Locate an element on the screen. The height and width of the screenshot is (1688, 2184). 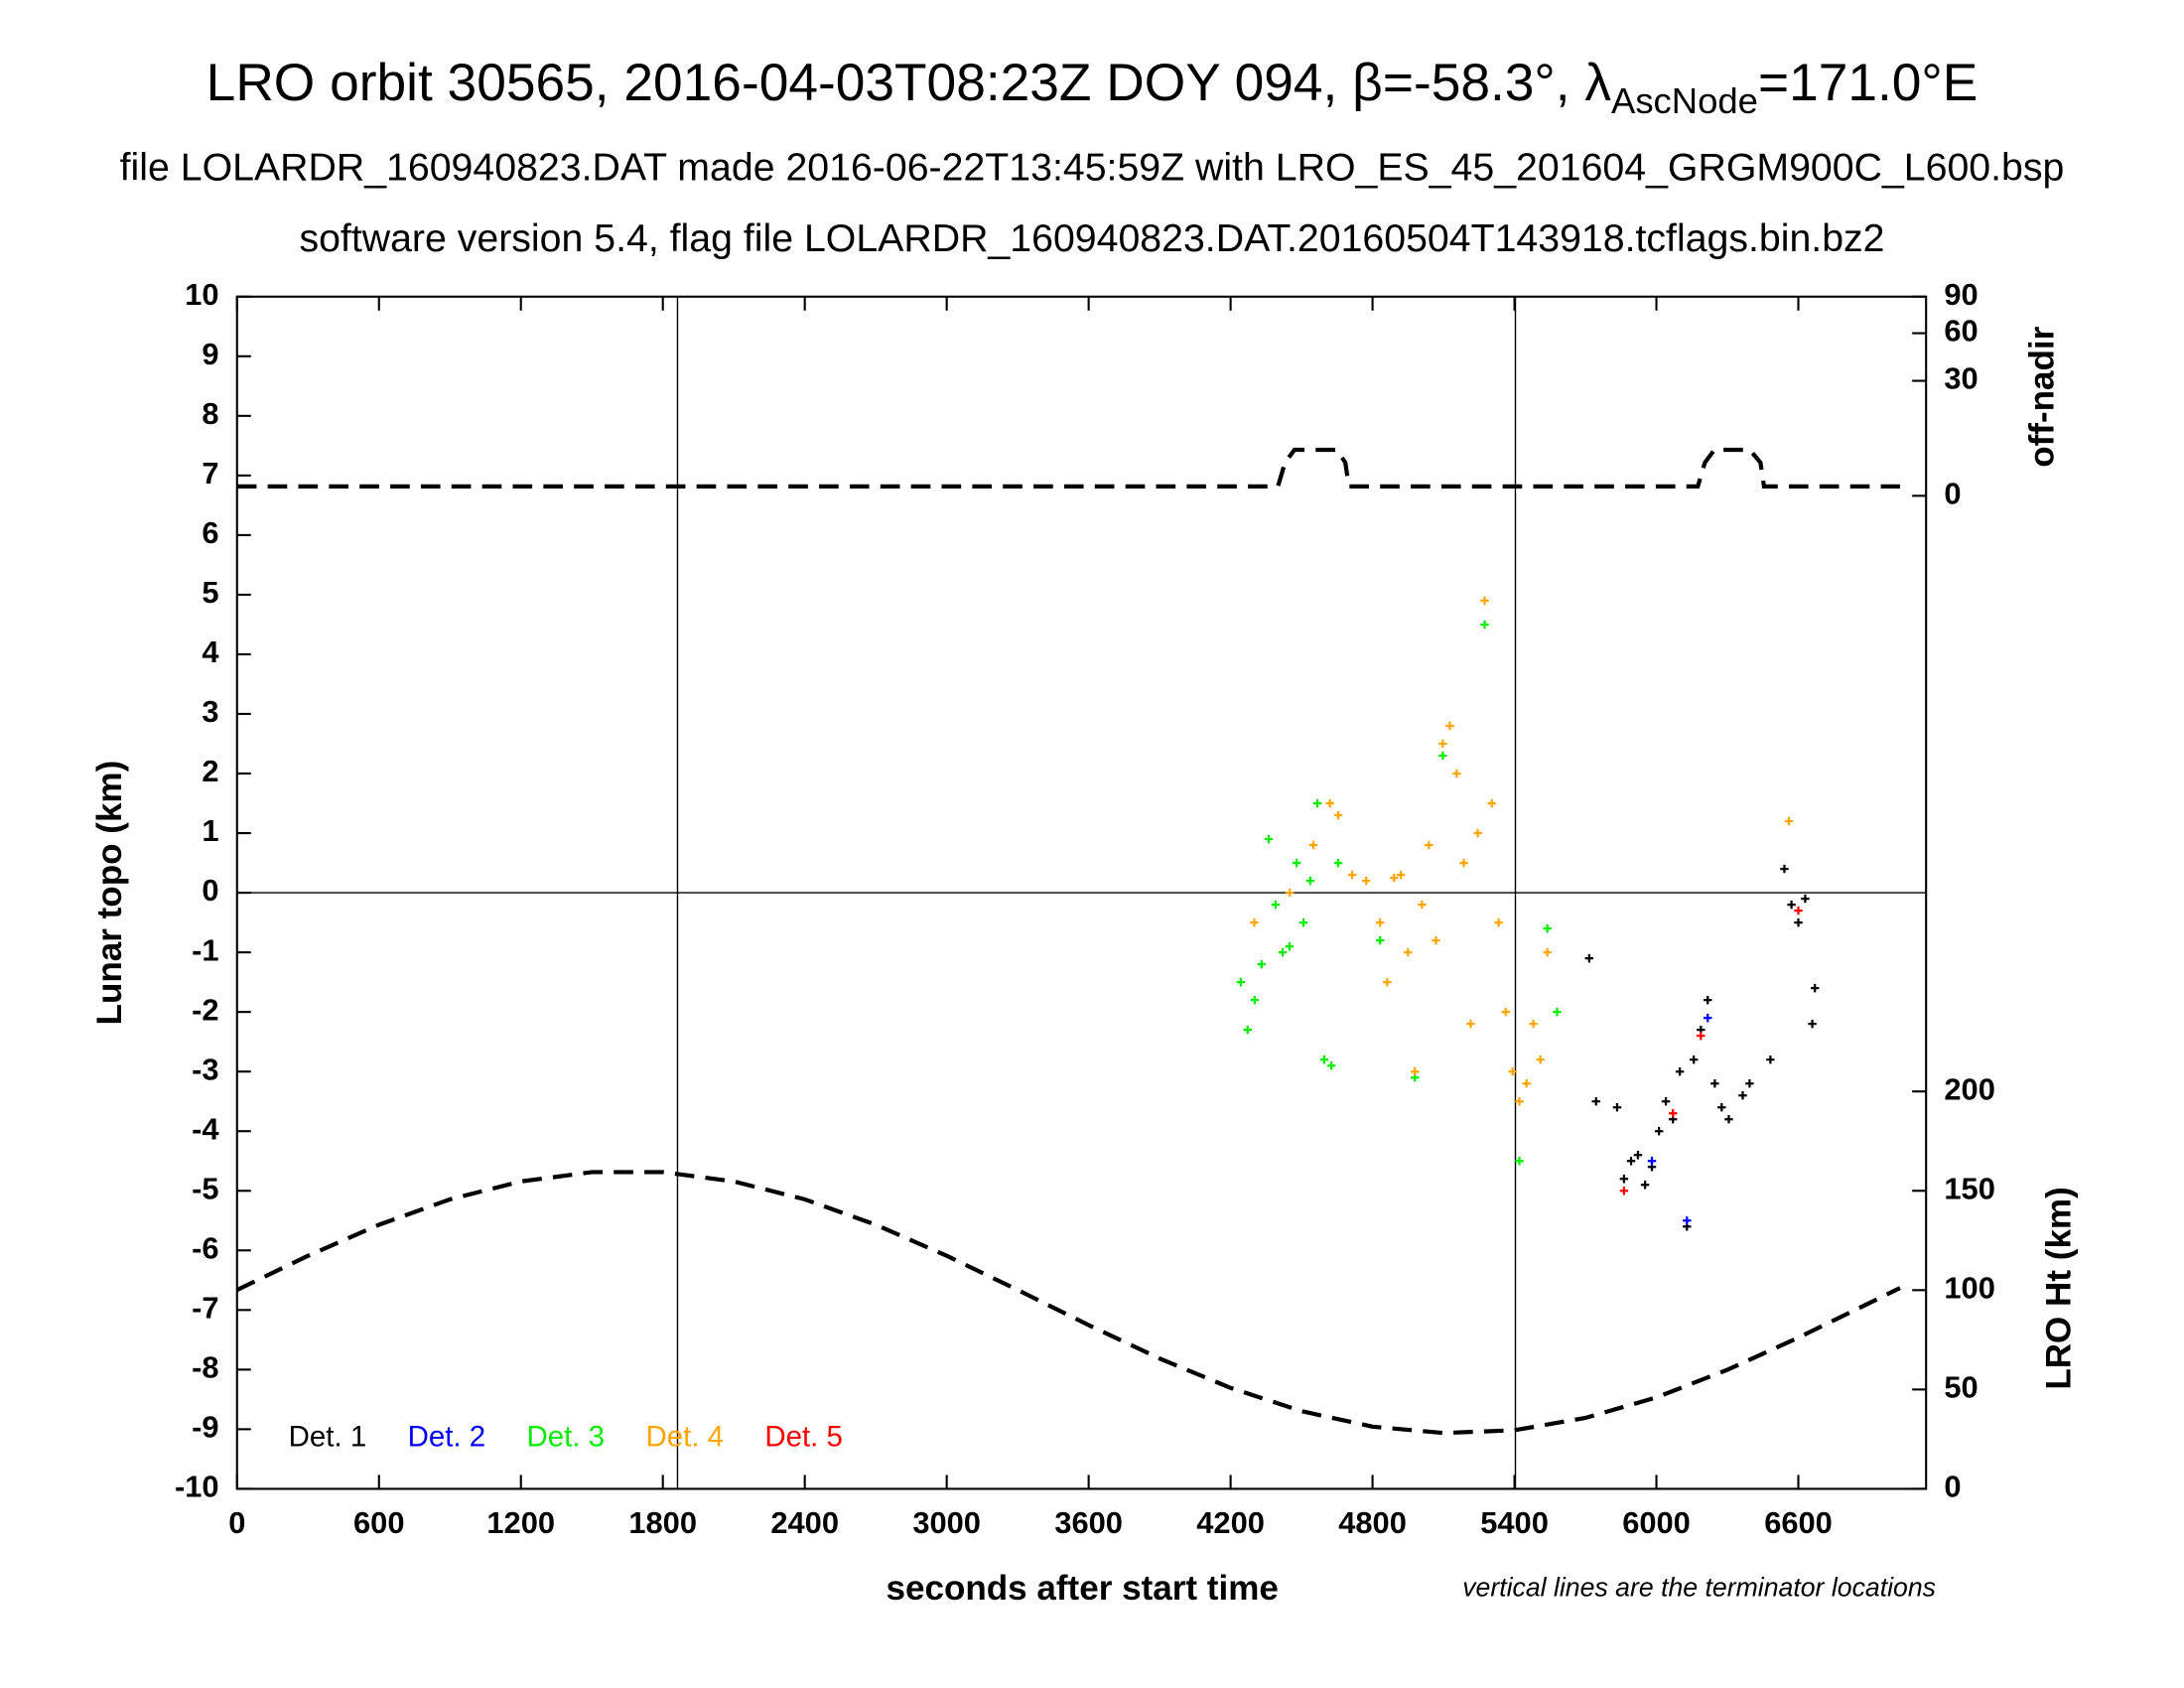
y-tick-label: 8 is located at coordinates (210, 413).